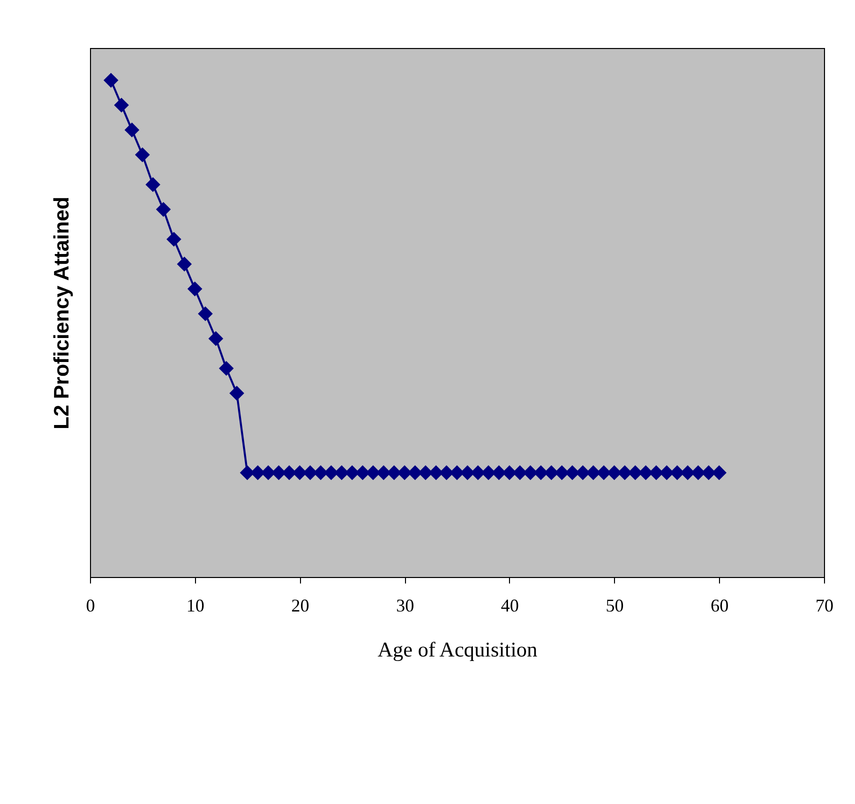 The height and width of the screenshot is (804, 855). Describe the element at coordinates (195, 606) in the screenshot. I see `x-tick-label: 10` at that location.